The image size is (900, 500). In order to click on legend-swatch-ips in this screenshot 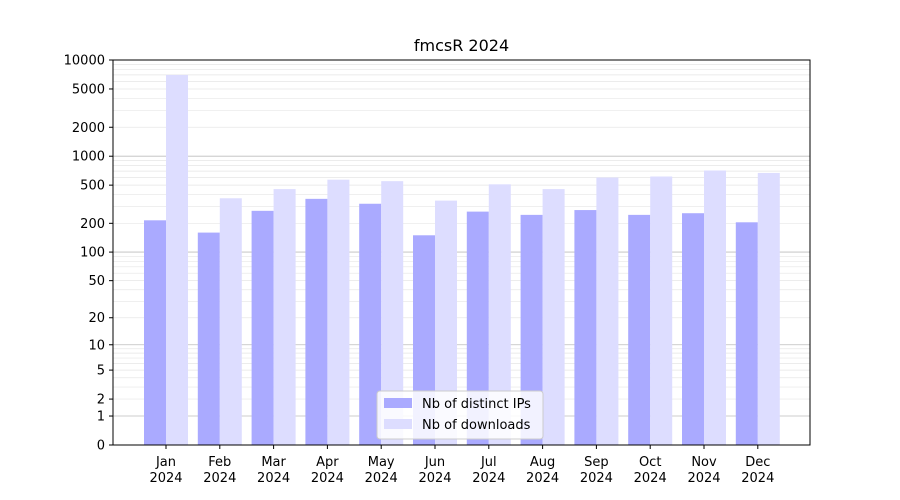, I will do `click(398, 403)`.